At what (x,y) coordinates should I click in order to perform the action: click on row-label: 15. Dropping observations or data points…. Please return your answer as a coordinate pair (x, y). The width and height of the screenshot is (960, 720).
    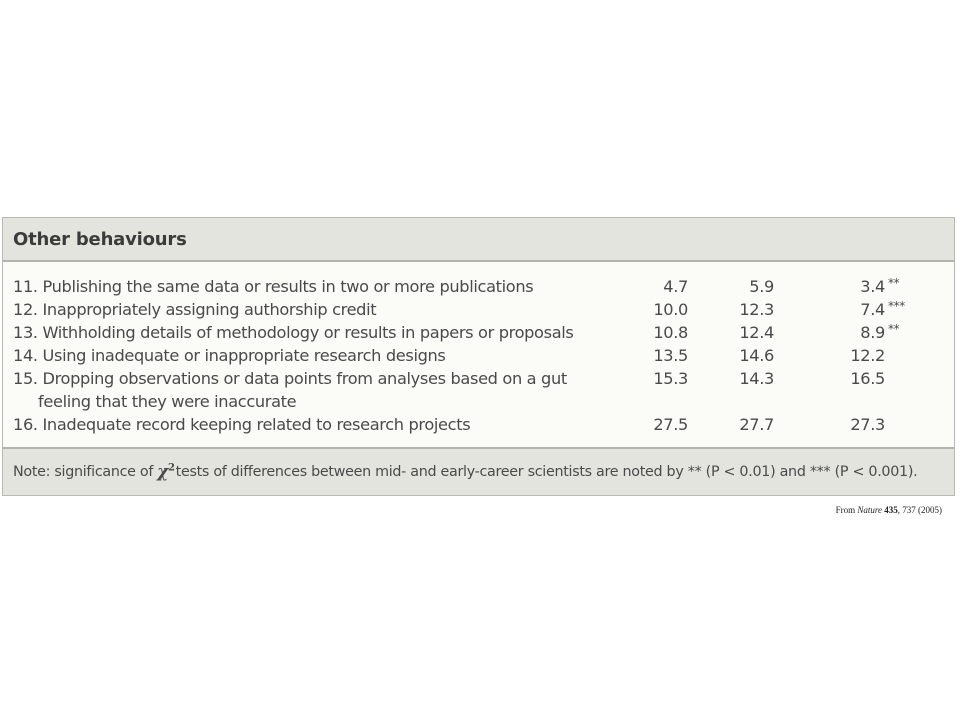
    Looking at the image, I should click on (313, 390).